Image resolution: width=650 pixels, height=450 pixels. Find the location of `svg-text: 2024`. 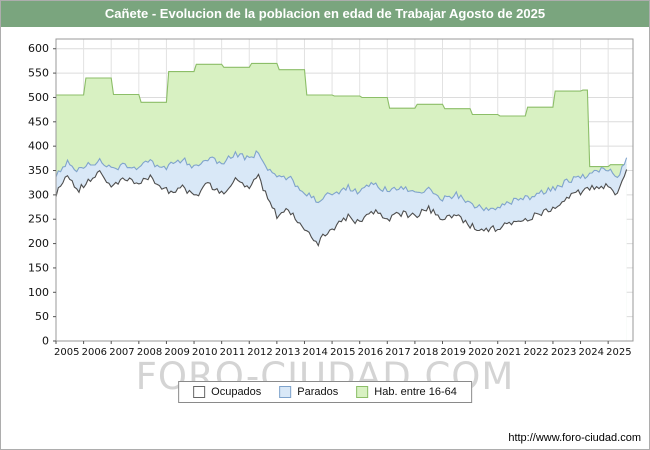

svg-text: 2024 is located at coordinates (591, 352).